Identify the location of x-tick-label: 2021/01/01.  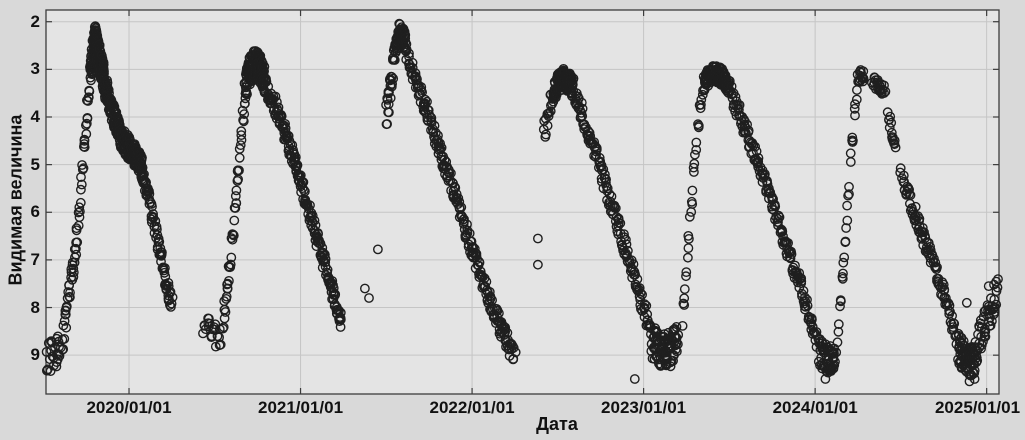
(300, 407).